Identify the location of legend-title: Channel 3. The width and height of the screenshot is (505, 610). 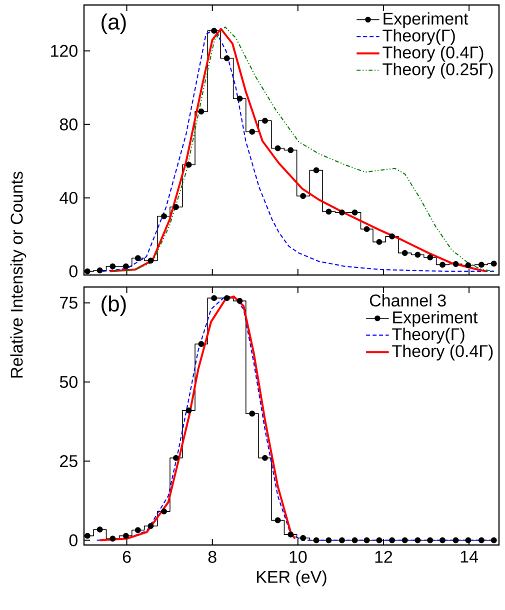
(408, 300).